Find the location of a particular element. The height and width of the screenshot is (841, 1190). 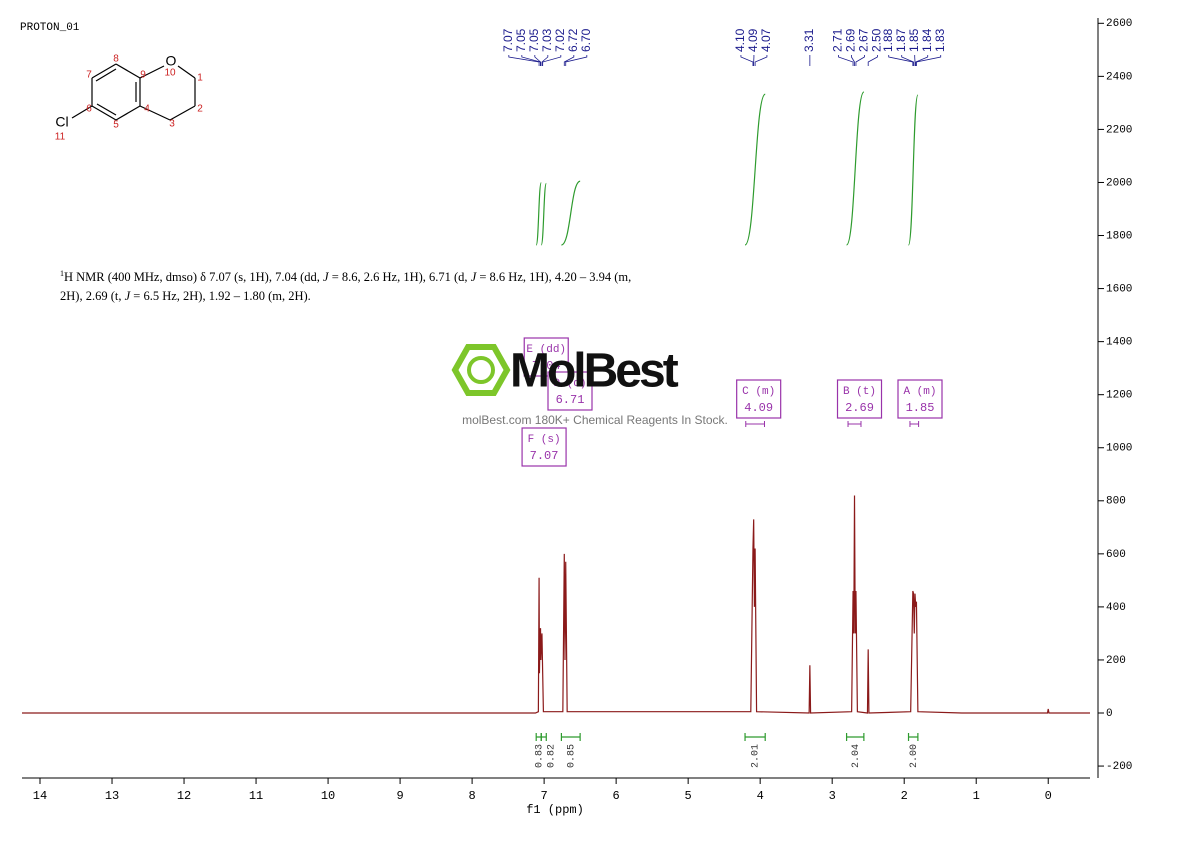

description-part: J is located at coordinates (127, 296).